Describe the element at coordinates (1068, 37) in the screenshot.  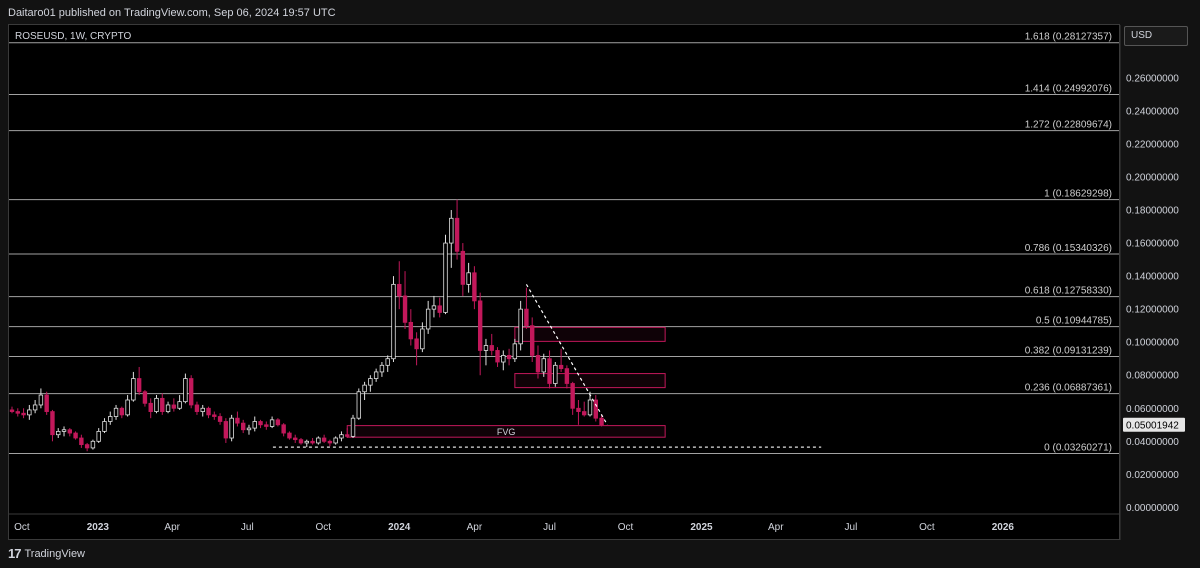
I see `fib-level-label: 1.618 (0.28127357)` at that location.